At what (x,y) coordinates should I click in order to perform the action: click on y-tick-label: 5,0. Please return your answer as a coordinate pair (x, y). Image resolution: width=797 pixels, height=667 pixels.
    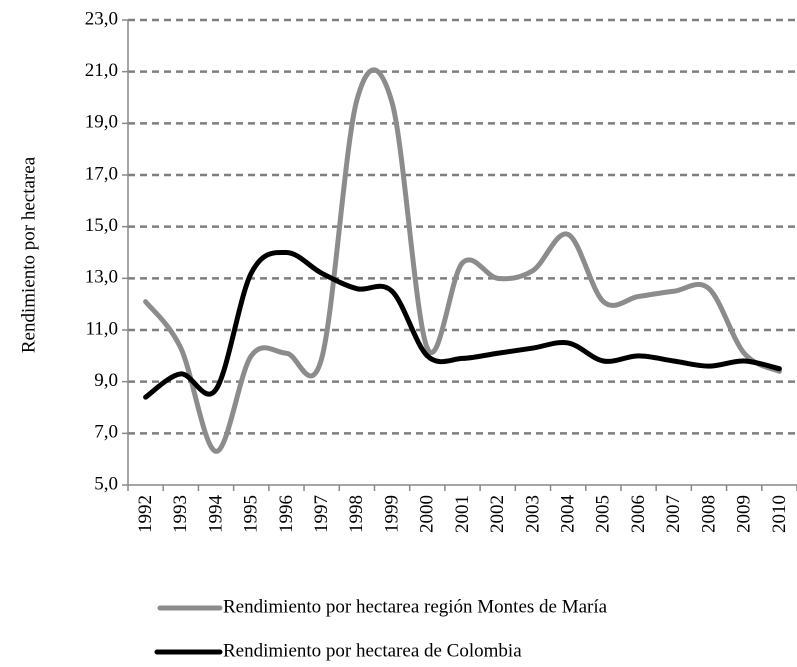
    Looking at the image, I should click on (106, 483).